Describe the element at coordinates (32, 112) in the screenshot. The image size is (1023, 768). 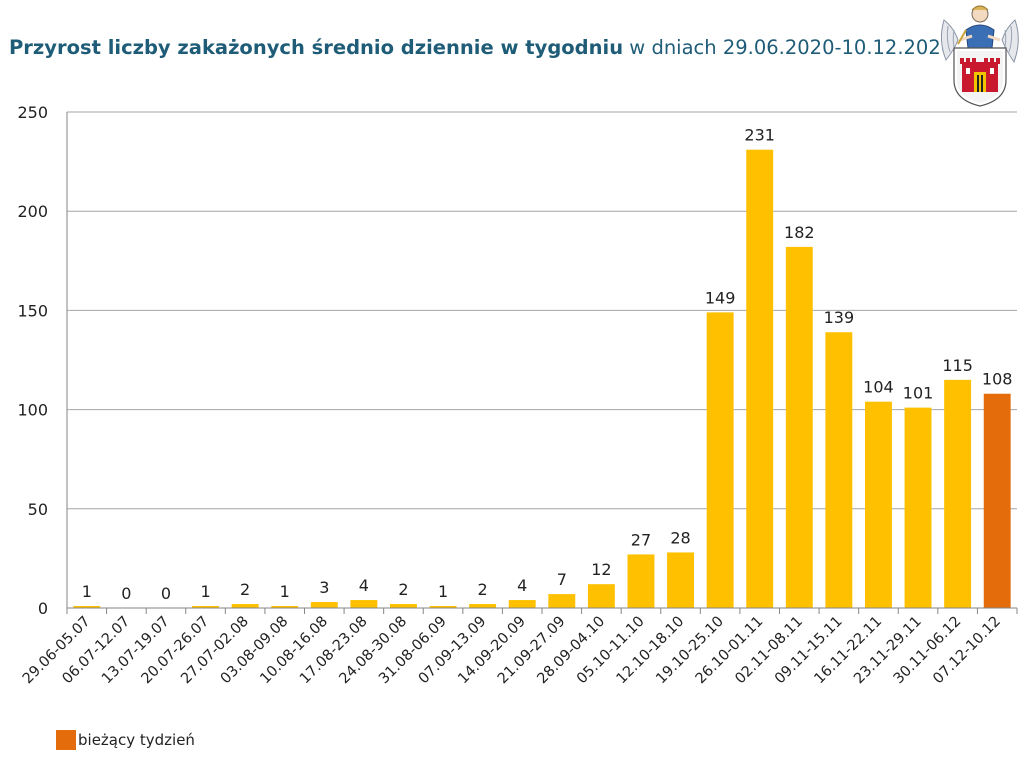
I see `y-tick-label: 250` at that location.